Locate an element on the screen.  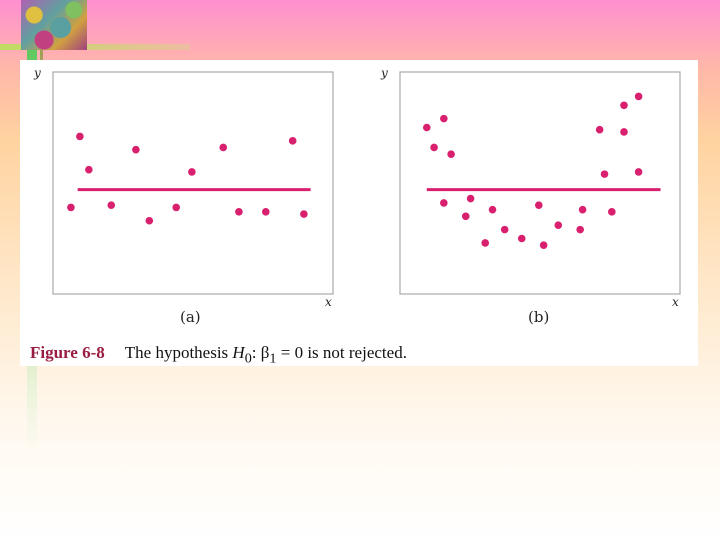
panel-b-label: (b) is located at coordinates (539, 317).